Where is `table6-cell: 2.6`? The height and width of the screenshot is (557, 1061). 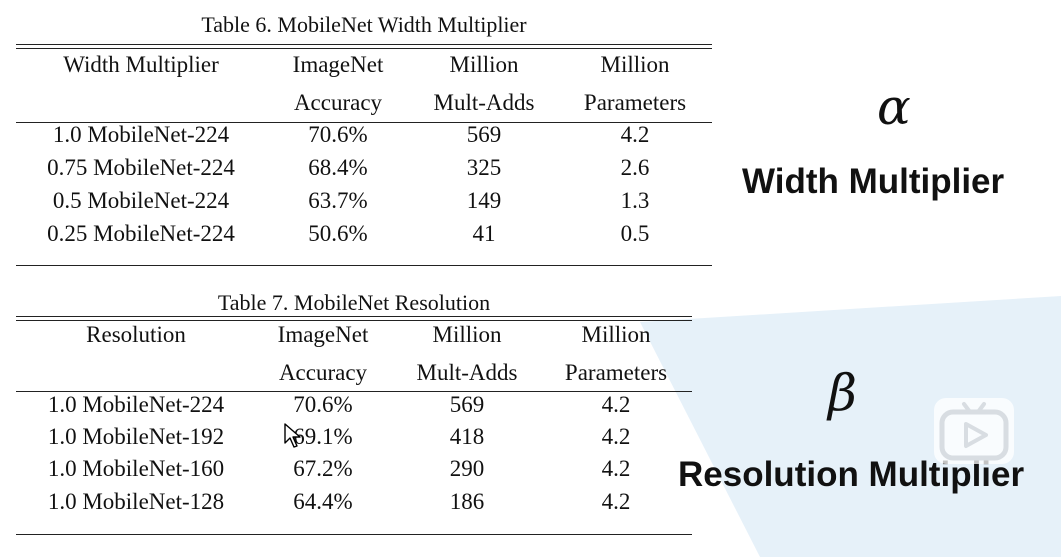 table6-cell: 2.6 is located at coordinates (635, 167).